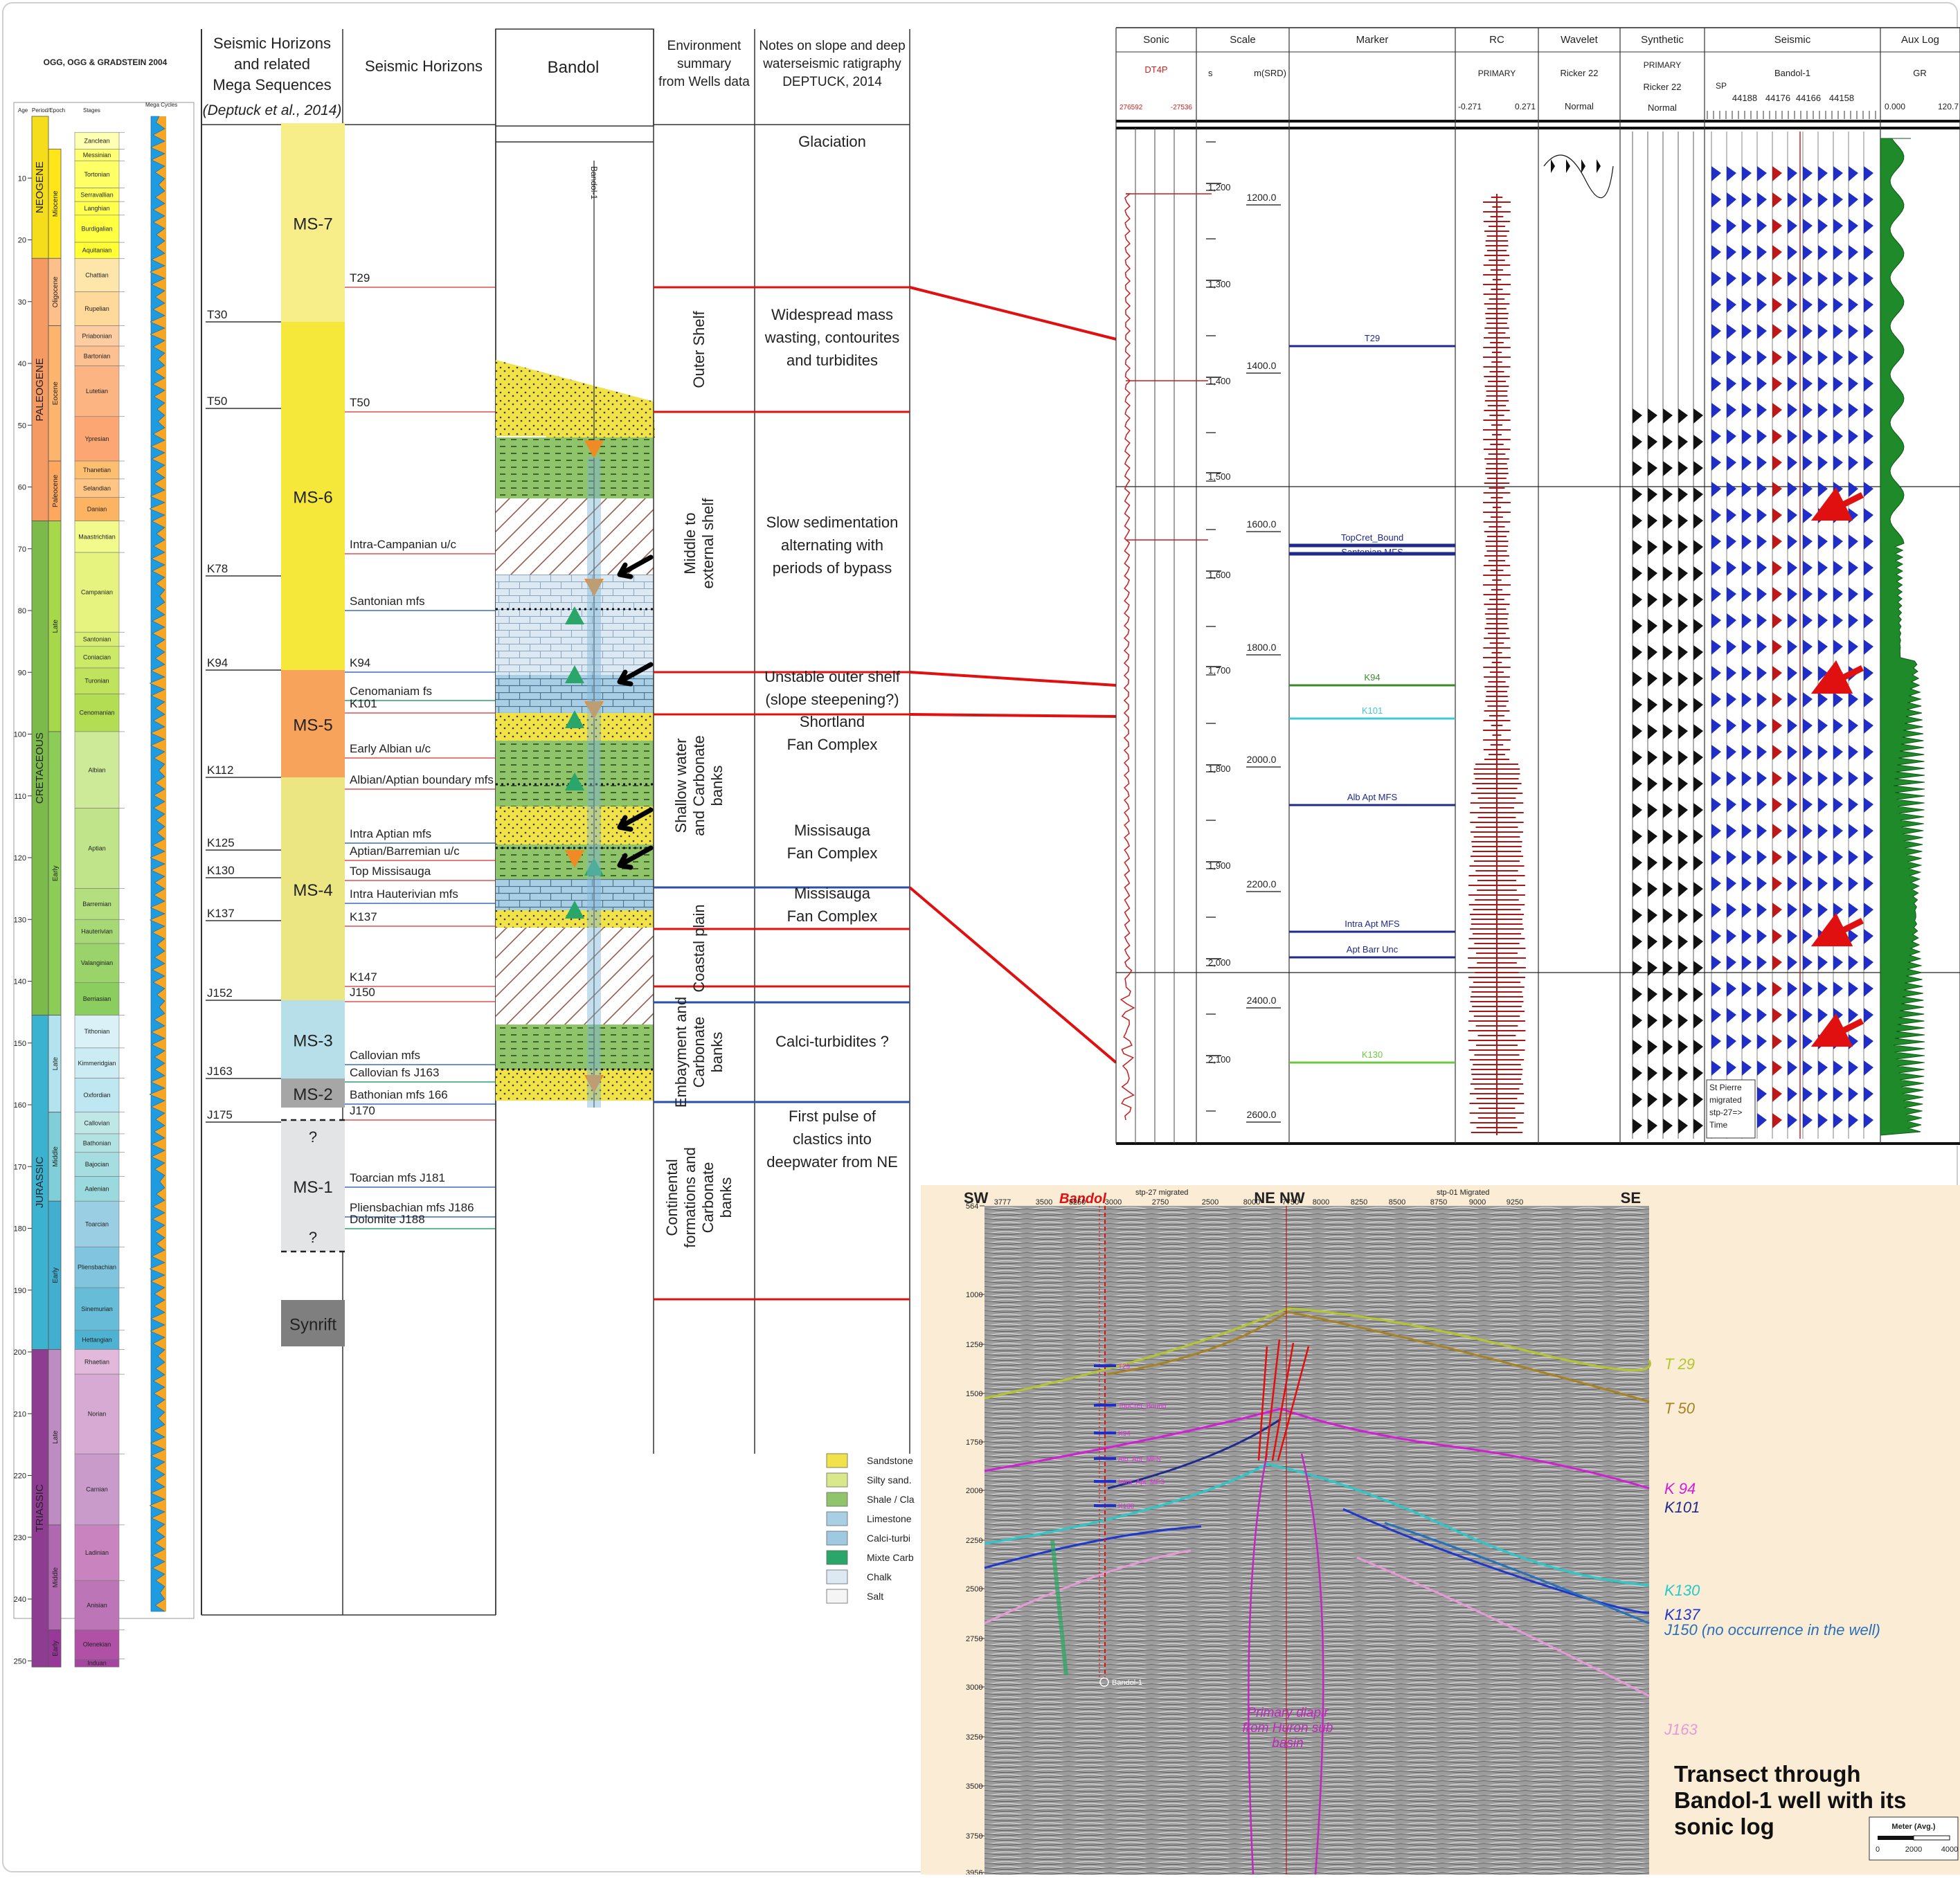 The height and width of the screenshot is (1878, 1960). What do you see at coordinates (1012, 975) in the screenshot?
I see `connector-k130` at bounding box center [1012, 975].